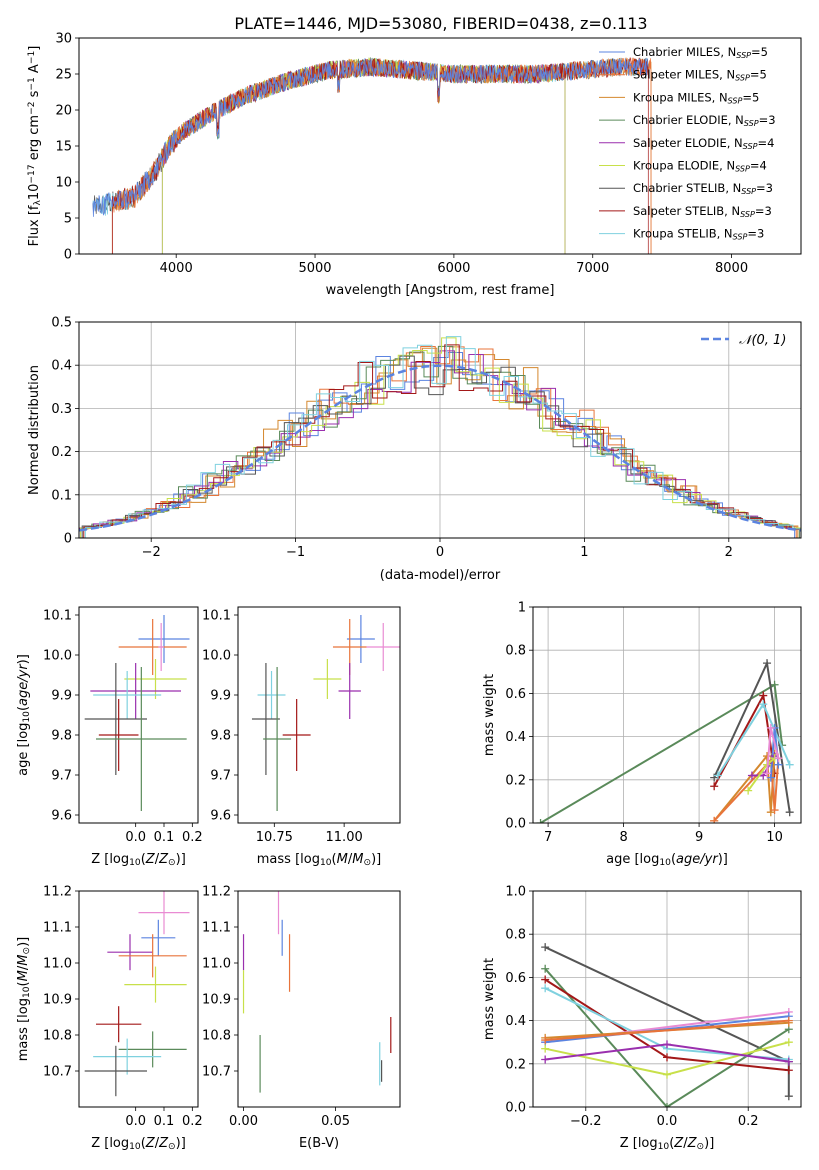  Describe the element at coordinates (440, 290) in the screenshot. I see `x-axis-label: wavelength [Angstrom, rest frame]` at that location.